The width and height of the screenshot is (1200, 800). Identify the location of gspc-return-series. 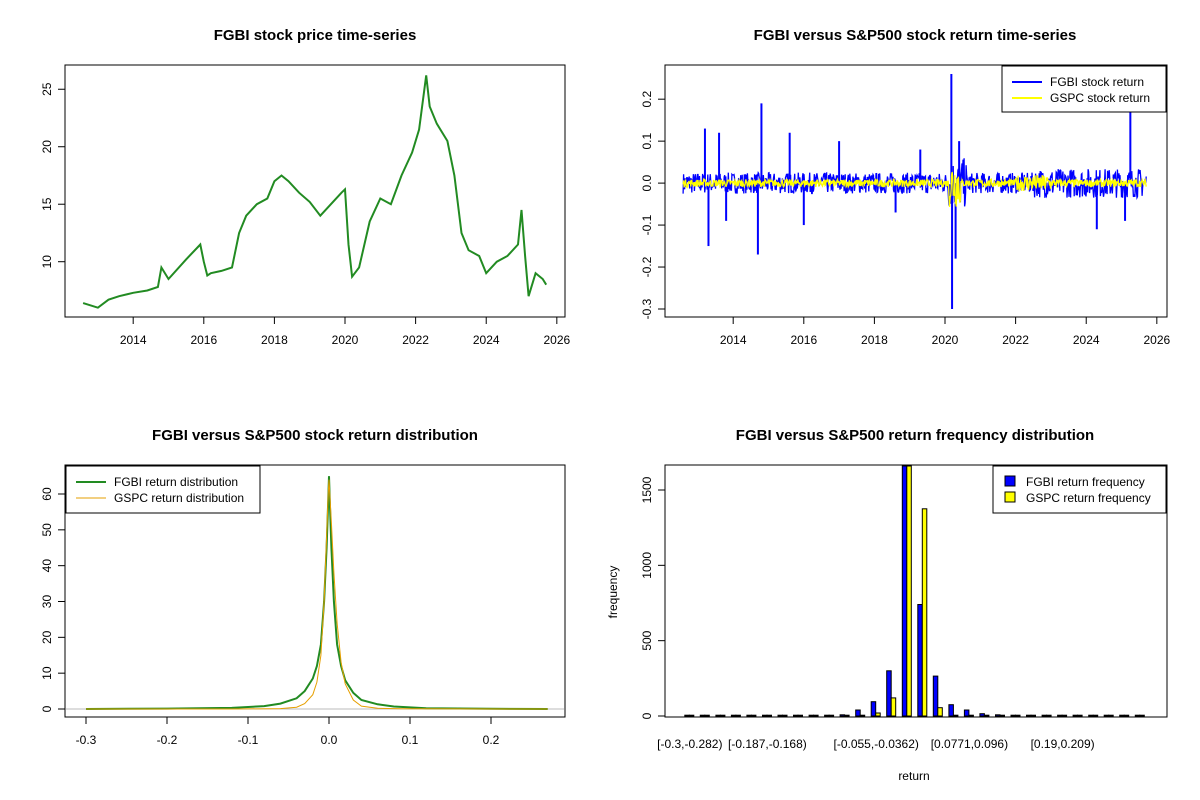
(914, 189).